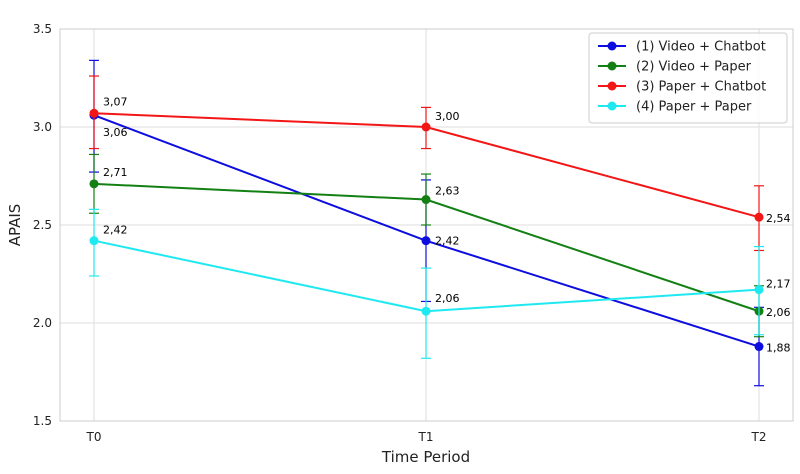 The height and width of the screenshot is (474, 800). Describe the element at coordinates (115, 101) in the screenshot. I see `data-label: 3,07` at that location.